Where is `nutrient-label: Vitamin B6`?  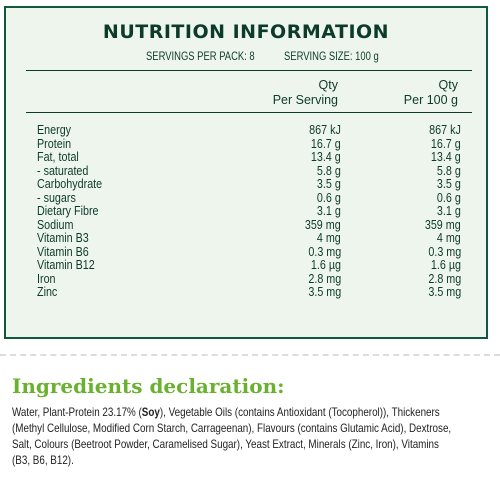
nutrient-label: Vitamin B6 is located at coordinates (63, 251).